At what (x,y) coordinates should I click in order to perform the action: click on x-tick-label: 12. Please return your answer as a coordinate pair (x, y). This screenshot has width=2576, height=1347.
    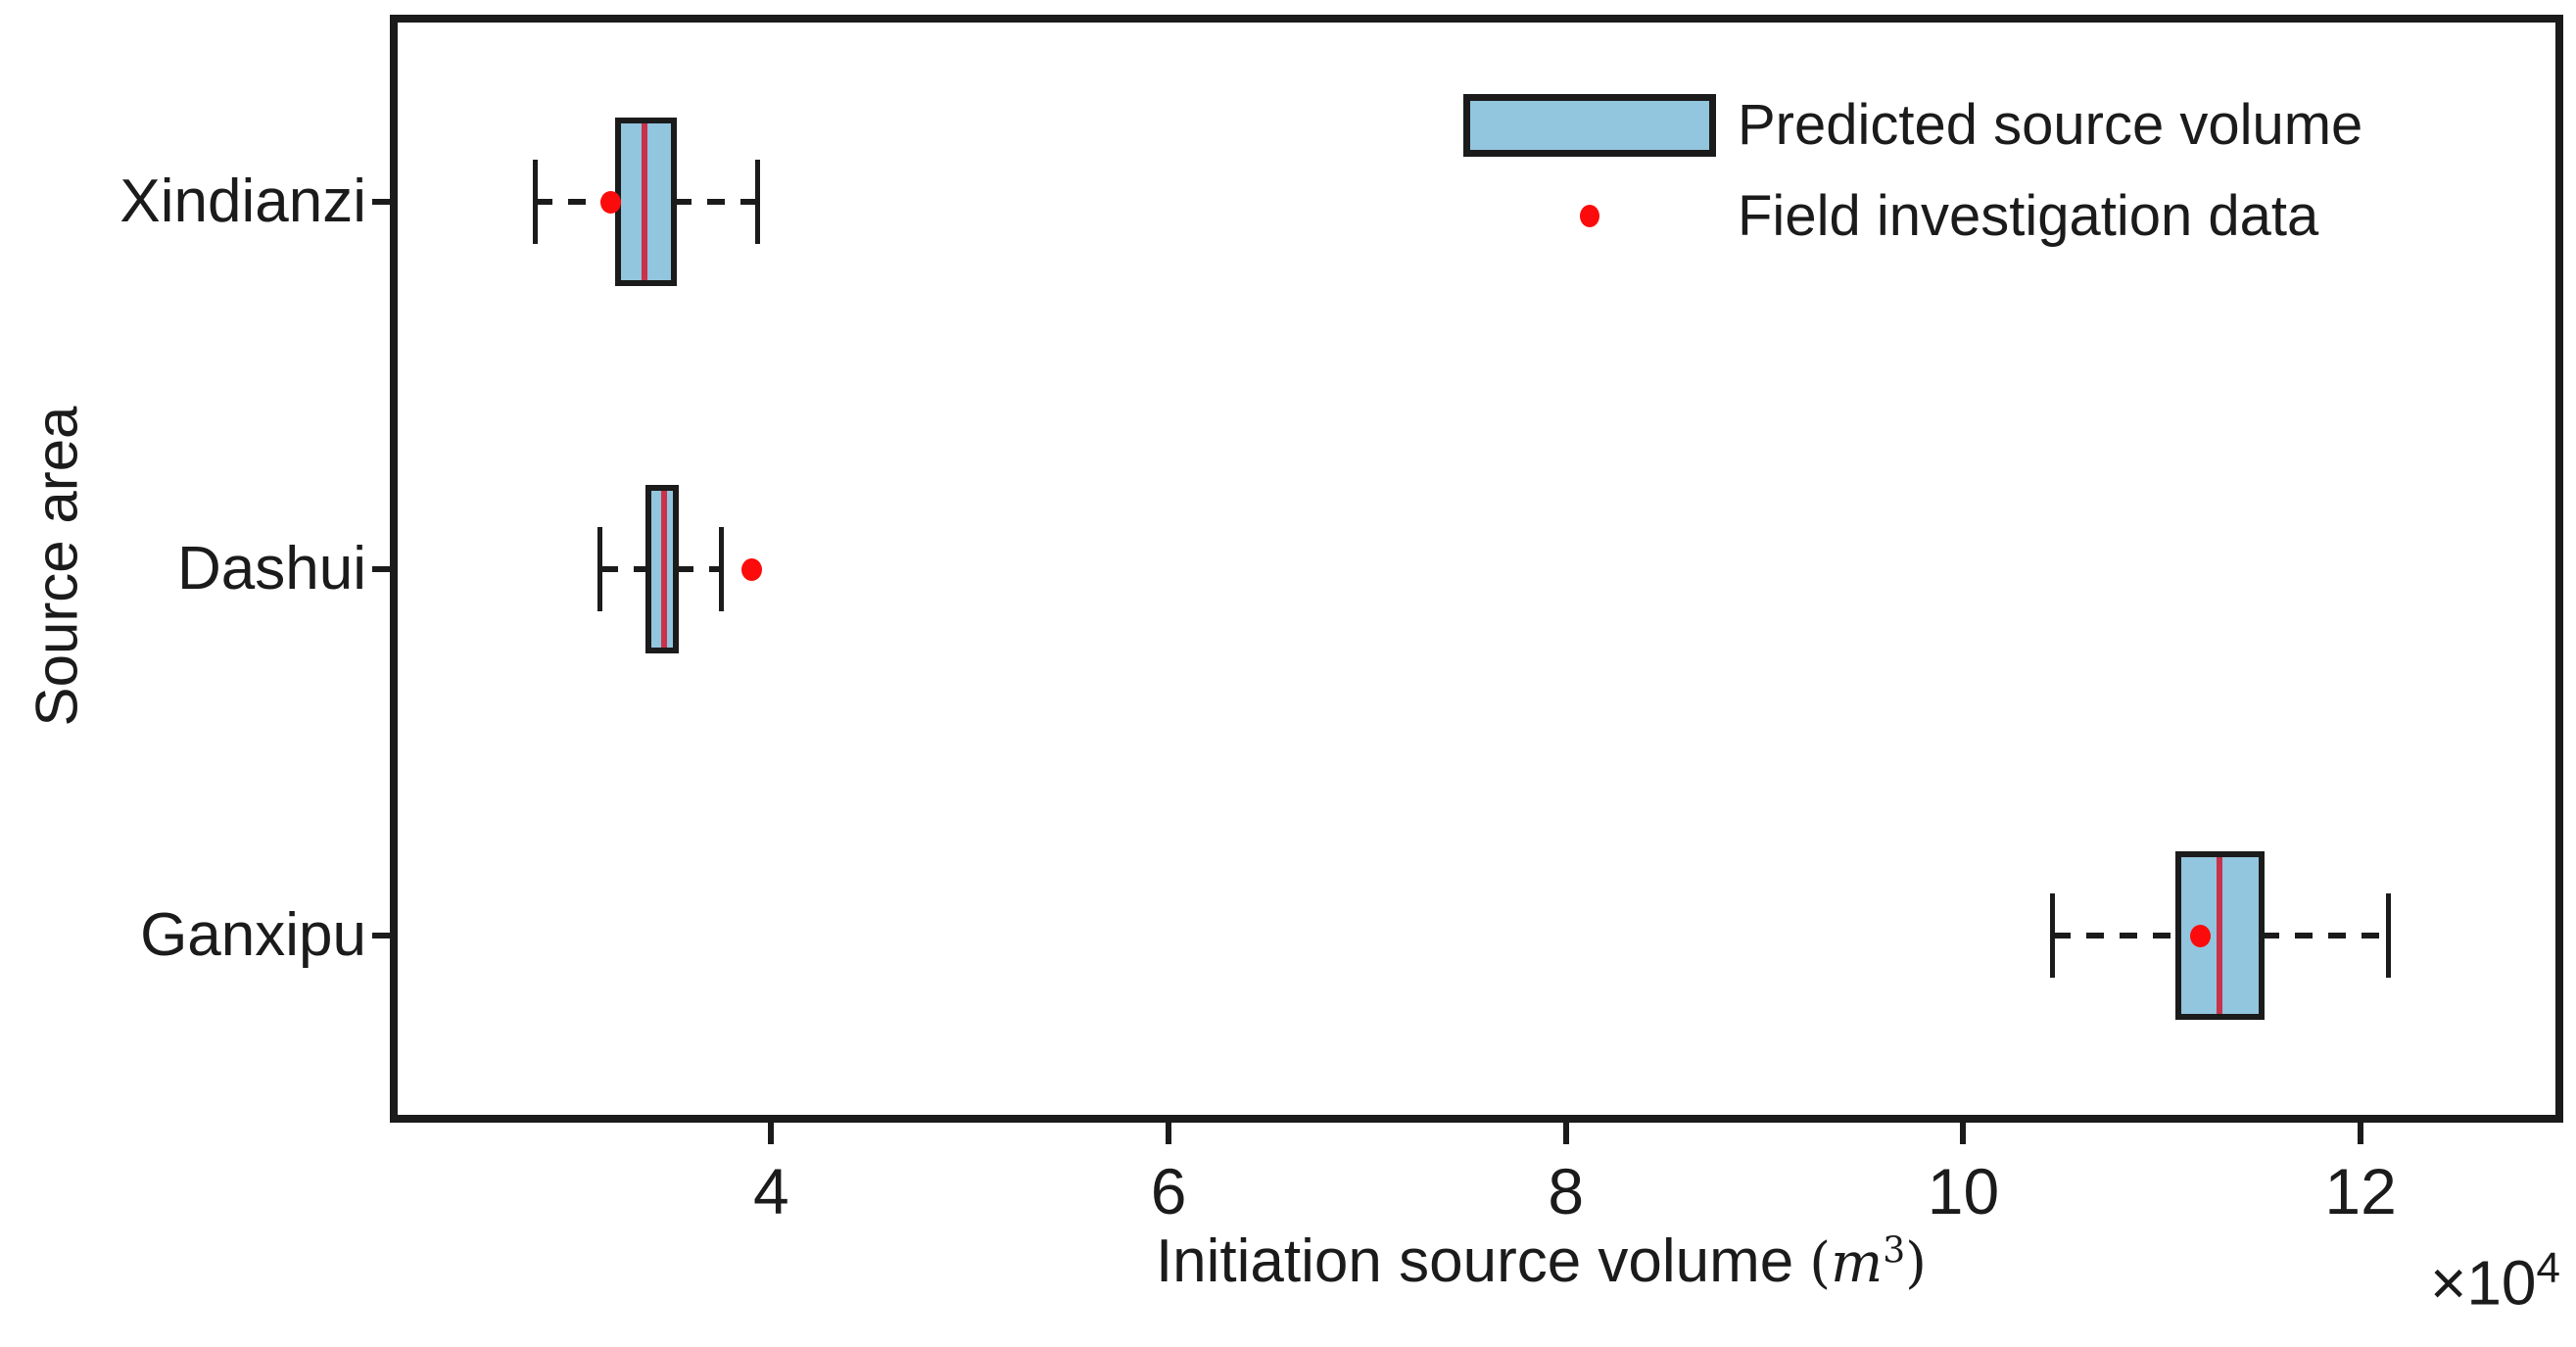
    Looking at the image, I should click on (2360, 1191).